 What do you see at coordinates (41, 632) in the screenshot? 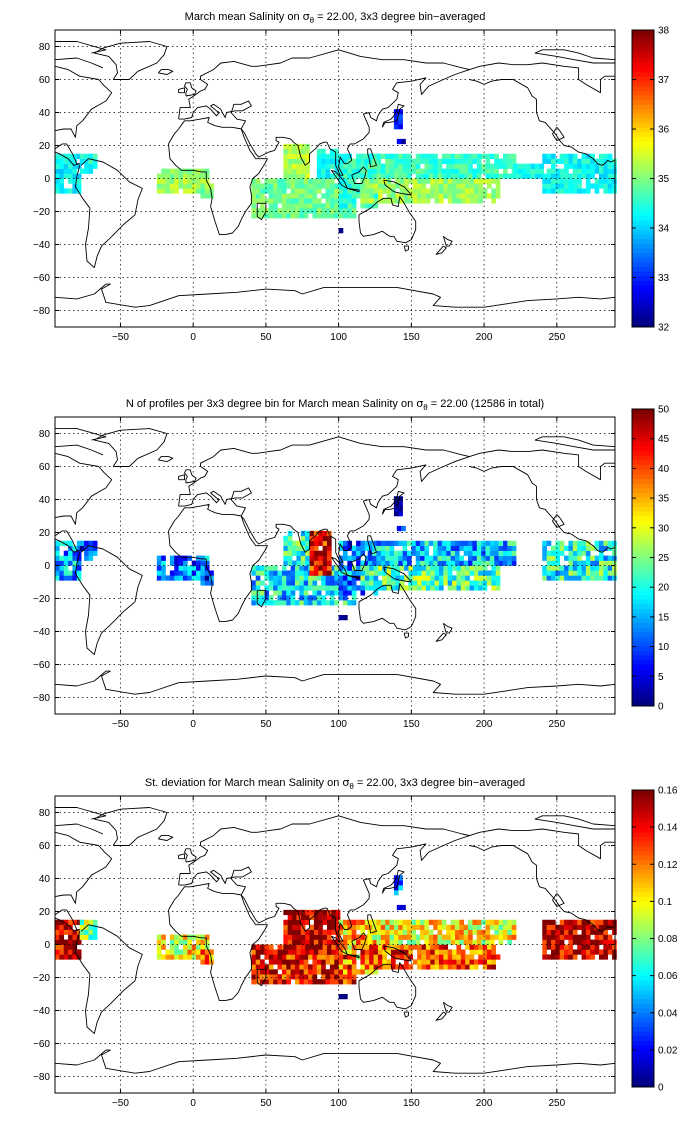
I see `y-tick-label: −40` at bounding box center [41, 632].